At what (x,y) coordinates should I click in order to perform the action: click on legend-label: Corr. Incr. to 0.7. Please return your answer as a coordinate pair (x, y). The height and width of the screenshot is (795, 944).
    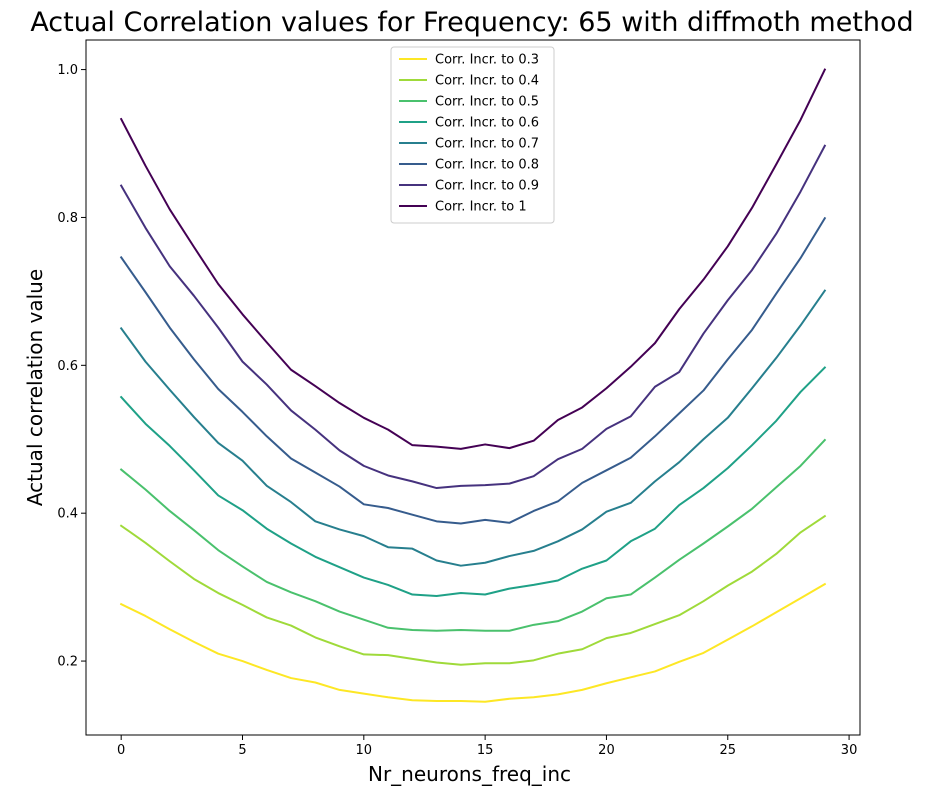
    Looking at the image, I should click on (487, 144).